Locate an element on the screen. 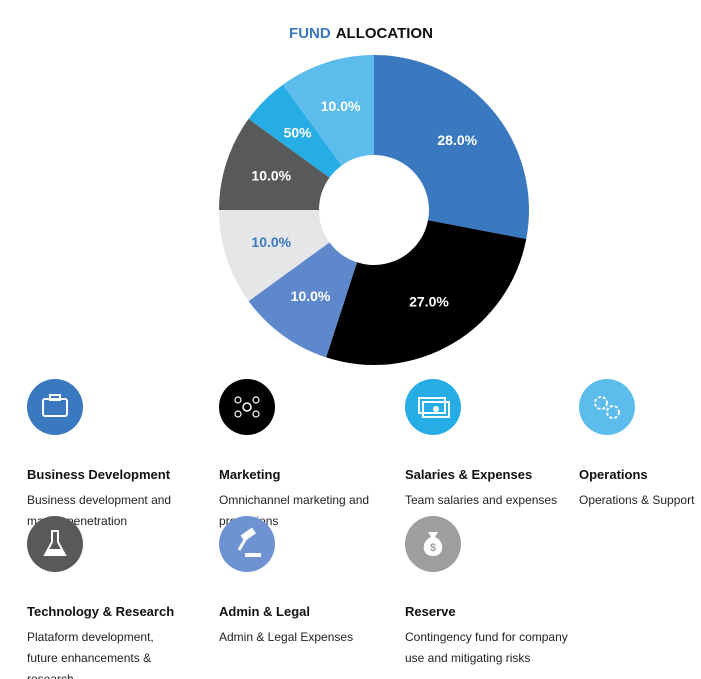 This screenshot has width=701, height=679. slice-label: 50% is located at coordinates (298, 132).